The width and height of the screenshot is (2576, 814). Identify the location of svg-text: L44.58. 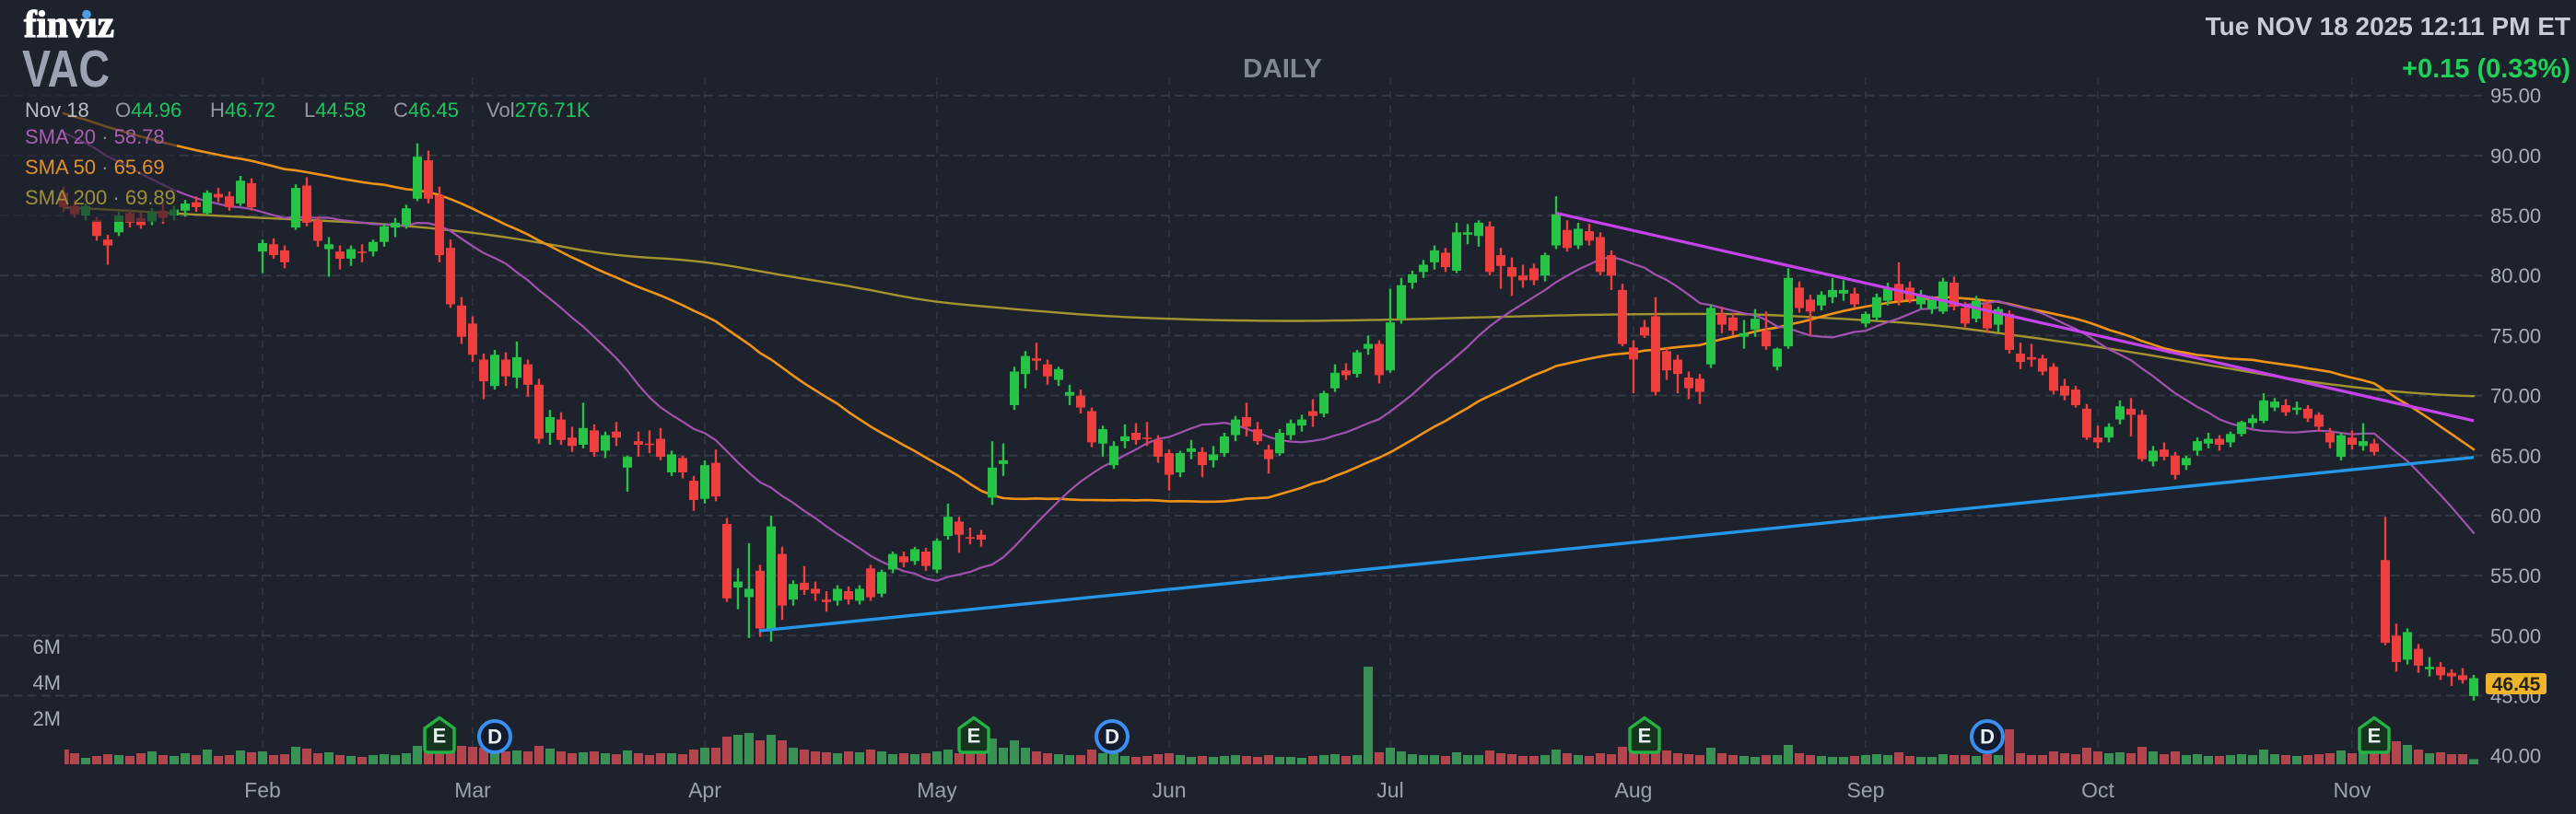
(335, 110).